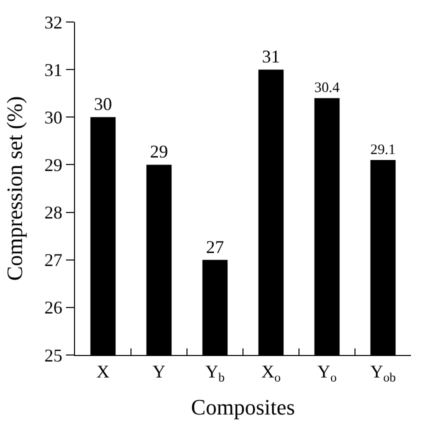  I want to click on data-label: 27, so click(215, 246).